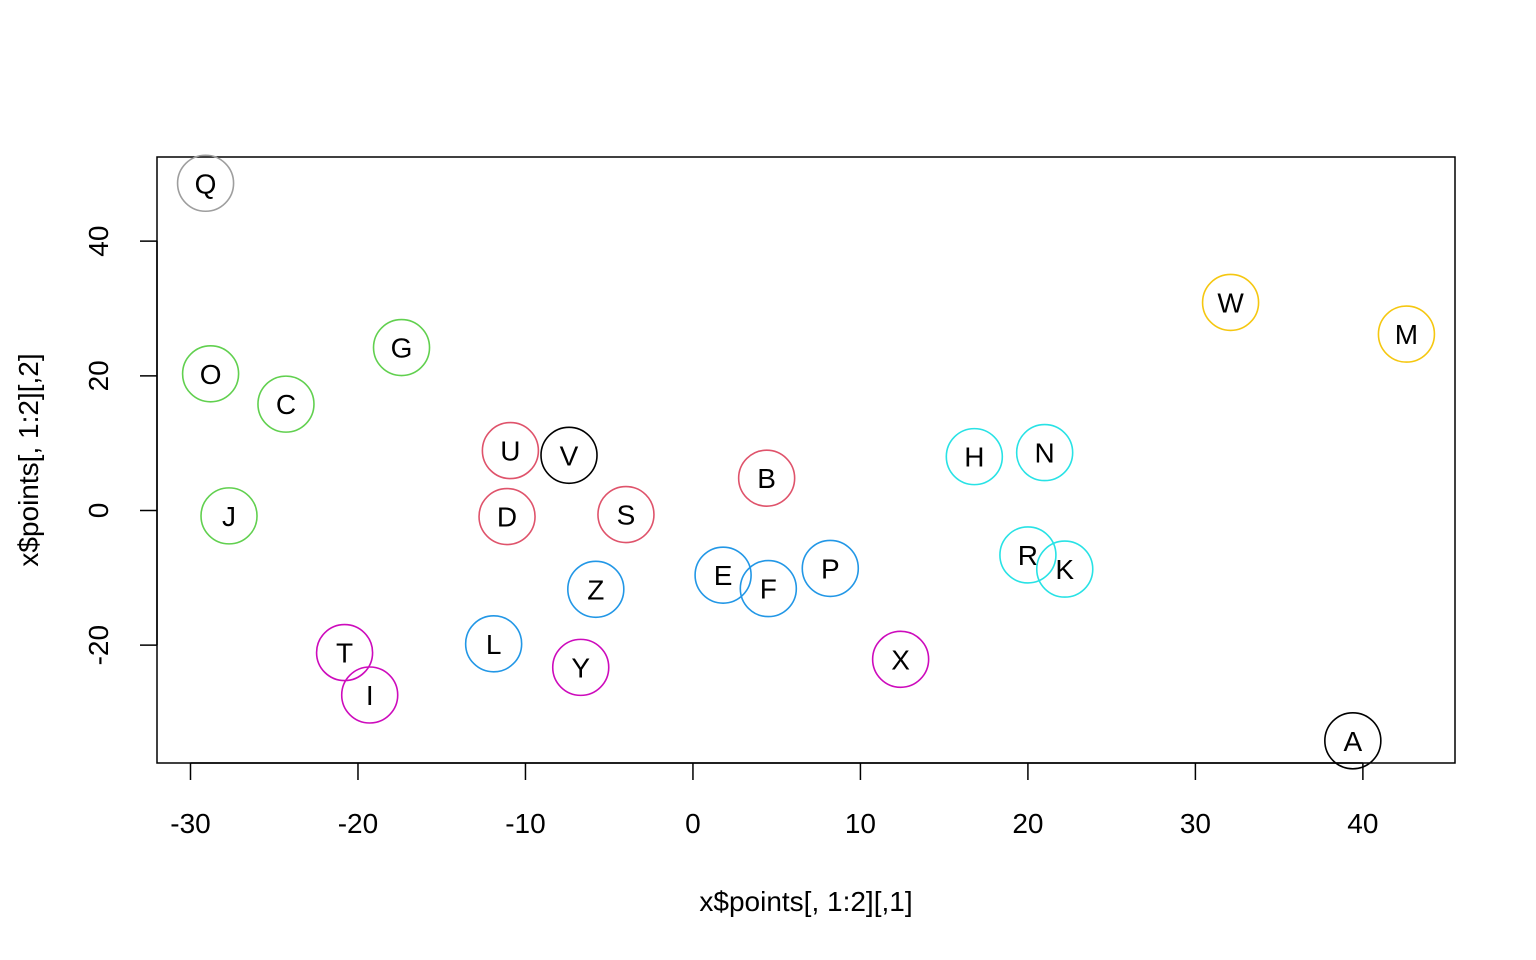 The width and height of the screenshot is (1536, 960). I want to click on point-label: Z, so click(595, 589).